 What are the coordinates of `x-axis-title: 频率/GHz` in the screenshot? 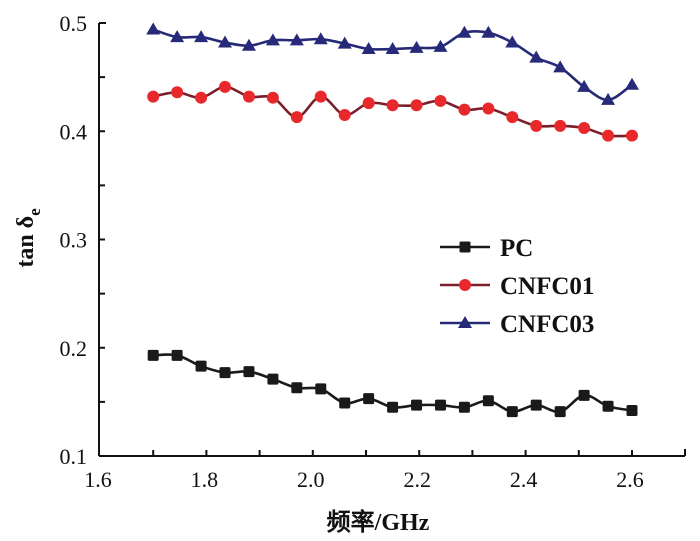 It's located at (378, 522).